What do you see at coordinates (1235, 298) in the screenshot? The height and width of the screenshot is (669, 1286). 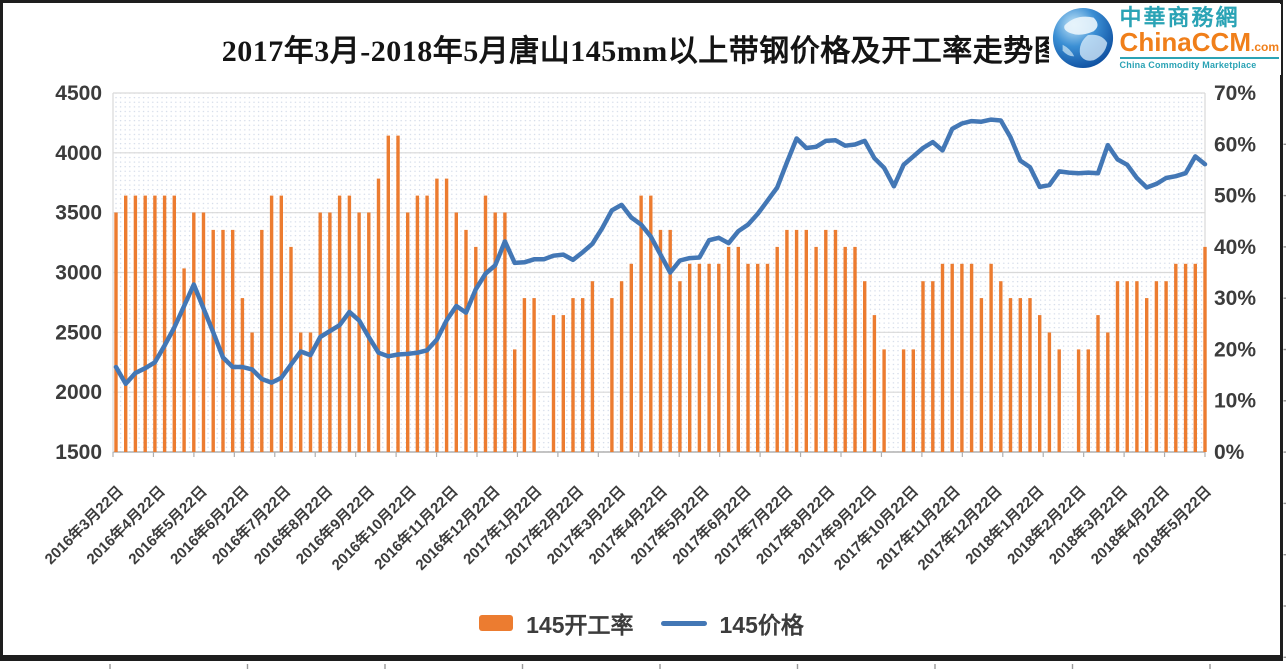 I see `right-axis-tick-label: 30%` at bounding box center [1235, 298].